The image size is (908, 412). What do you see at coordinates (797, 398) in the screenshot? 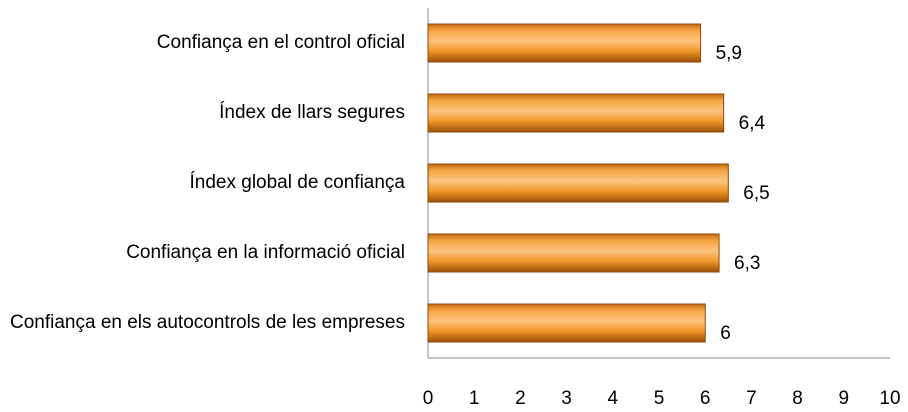
I see `x-tick-label: 8` at bounding box center [797, 398].